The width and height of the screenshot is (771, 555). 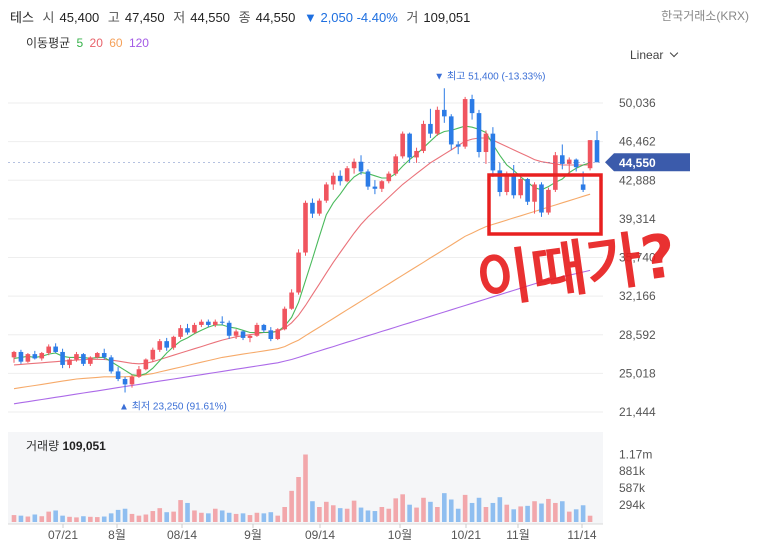 What do you see at coordinates (113, 17) in the screenshot?
I see `high-label: 고` at bounding box center [113, 17].